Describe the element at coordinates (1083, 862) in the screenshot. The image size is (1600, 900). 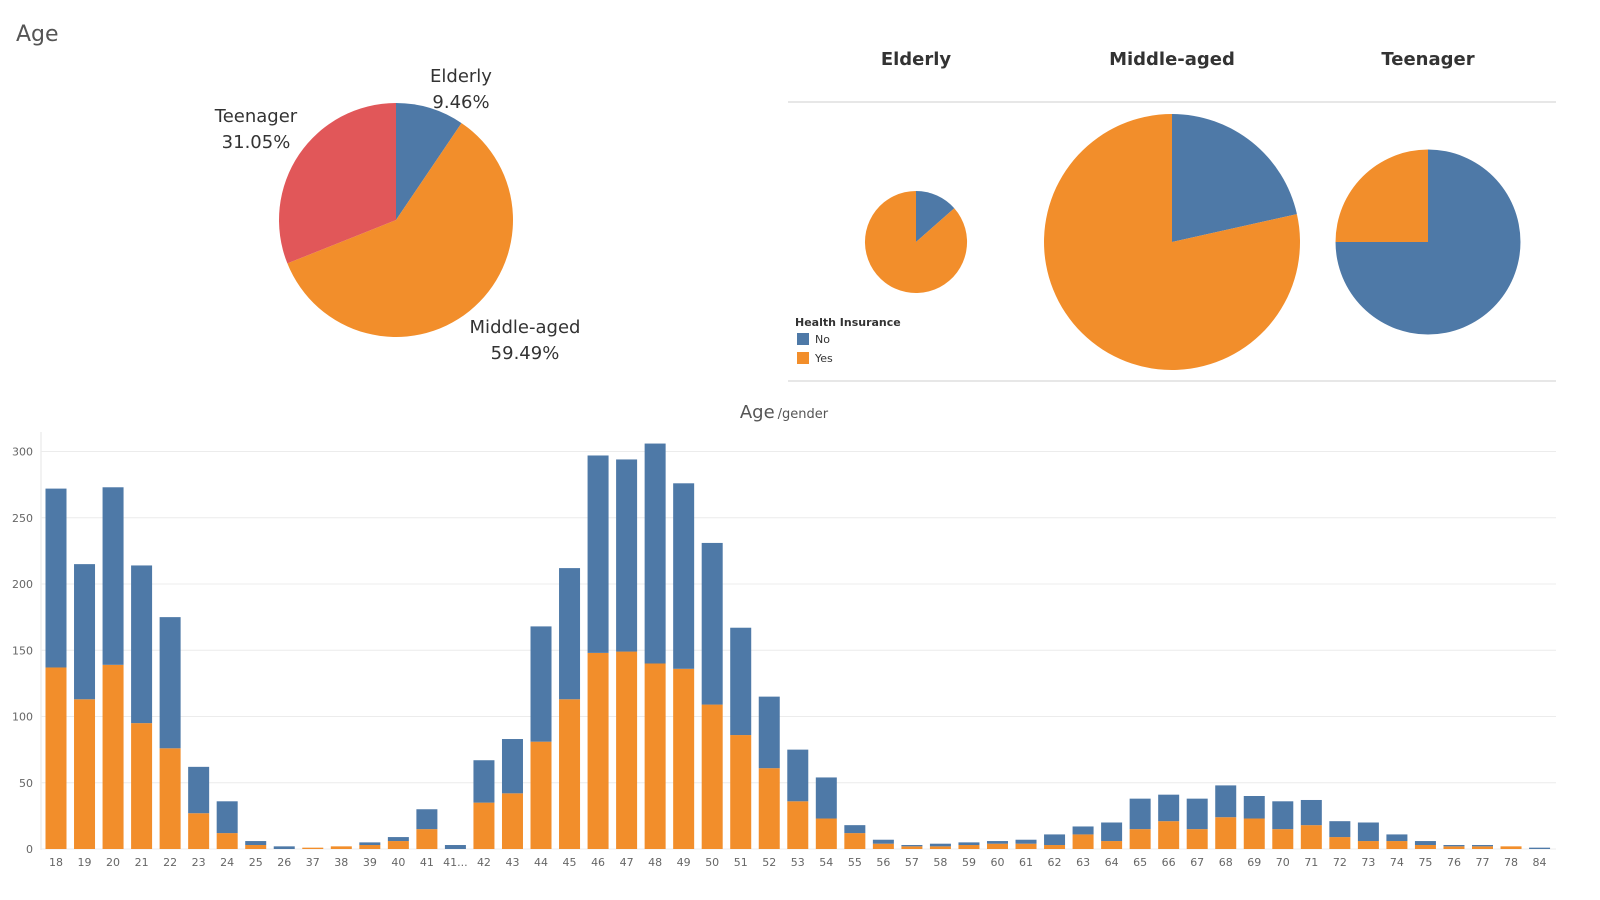
I see `x-tick-label: 63` at that location.